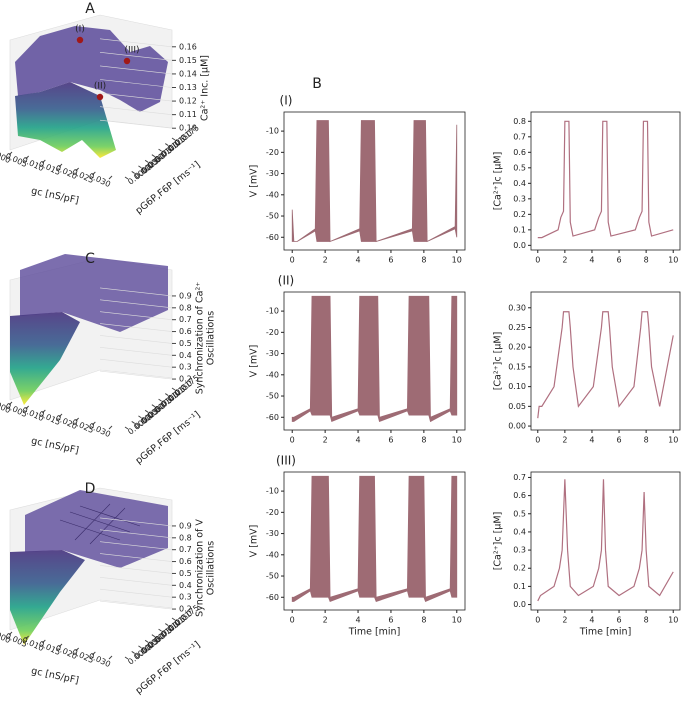  Describe the element at coordinates (185, 343) in the screenshot. I see `z-tick-label: 0.5` at that location.